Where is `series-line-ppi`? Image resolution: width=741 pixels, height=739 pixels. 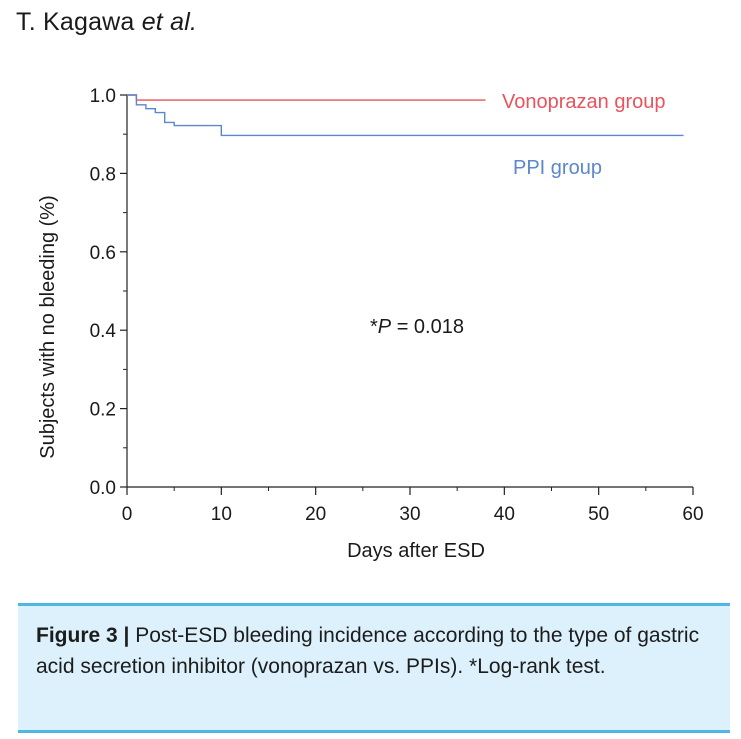 series-line-ppi is located at coordinates (405, 115).